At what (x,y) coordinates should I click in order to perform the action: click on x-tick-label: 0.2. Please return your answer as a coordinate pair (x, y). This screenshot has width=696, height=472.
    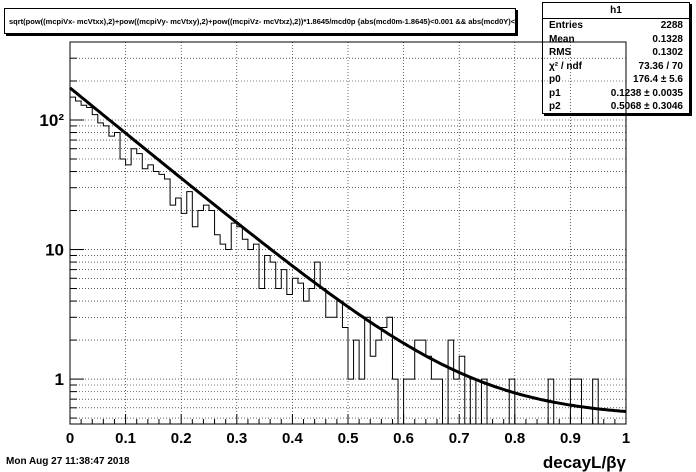
    Looking at the image, I should click on (181, 438).